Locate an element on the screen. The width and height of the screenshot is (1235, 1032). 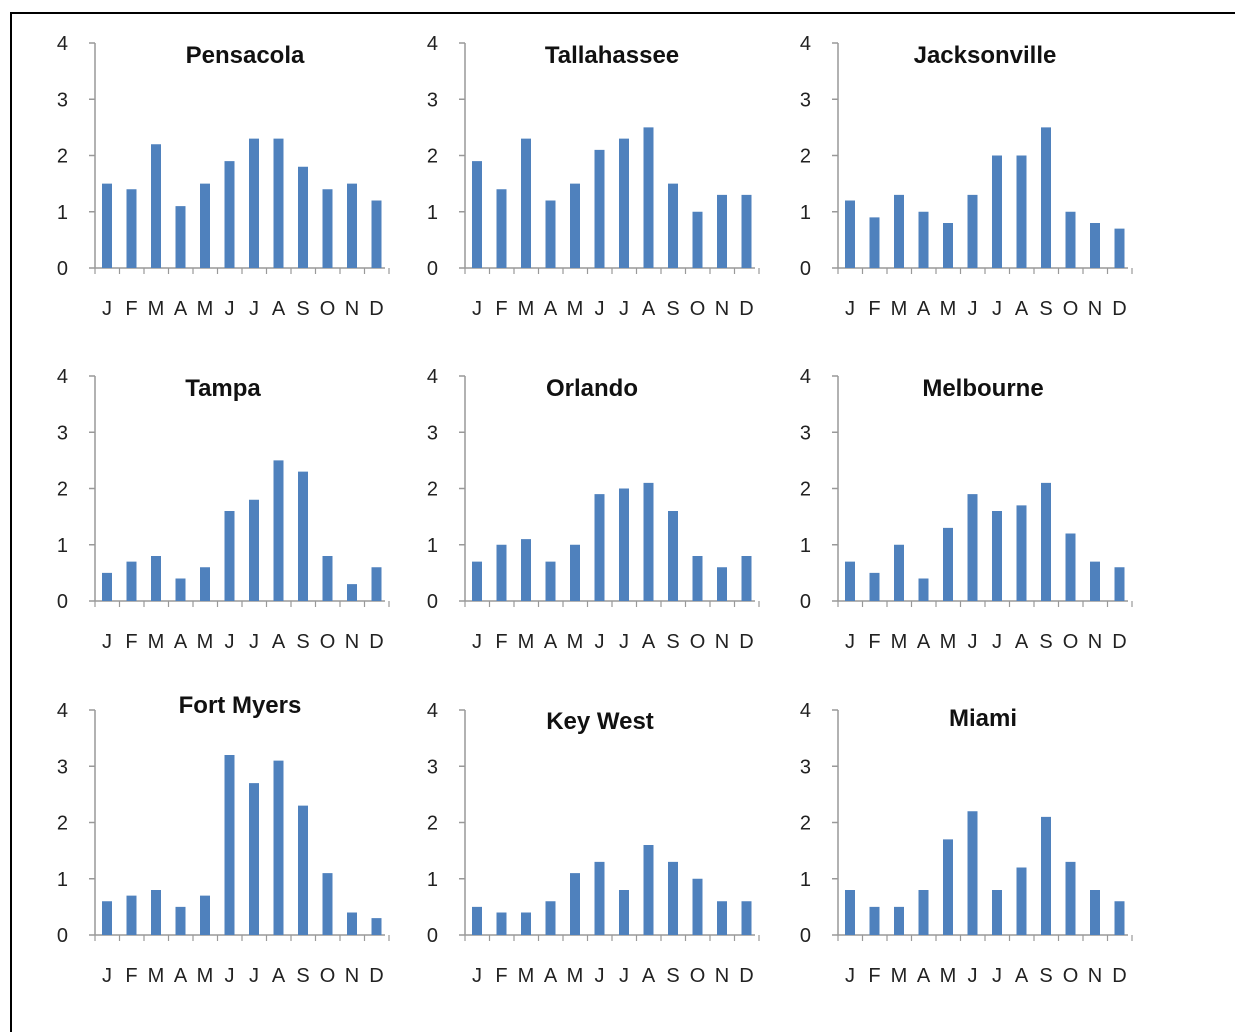
chart-title: Jacksonville is located at coordinates (985, 55).